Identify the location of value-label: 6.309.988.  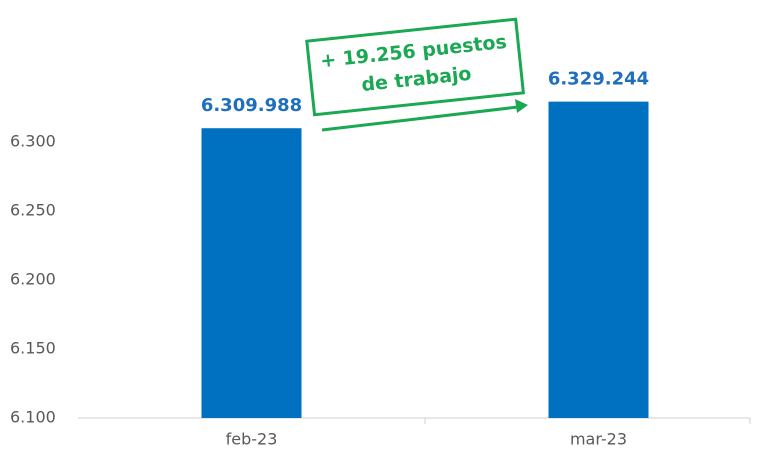
(251, 105).